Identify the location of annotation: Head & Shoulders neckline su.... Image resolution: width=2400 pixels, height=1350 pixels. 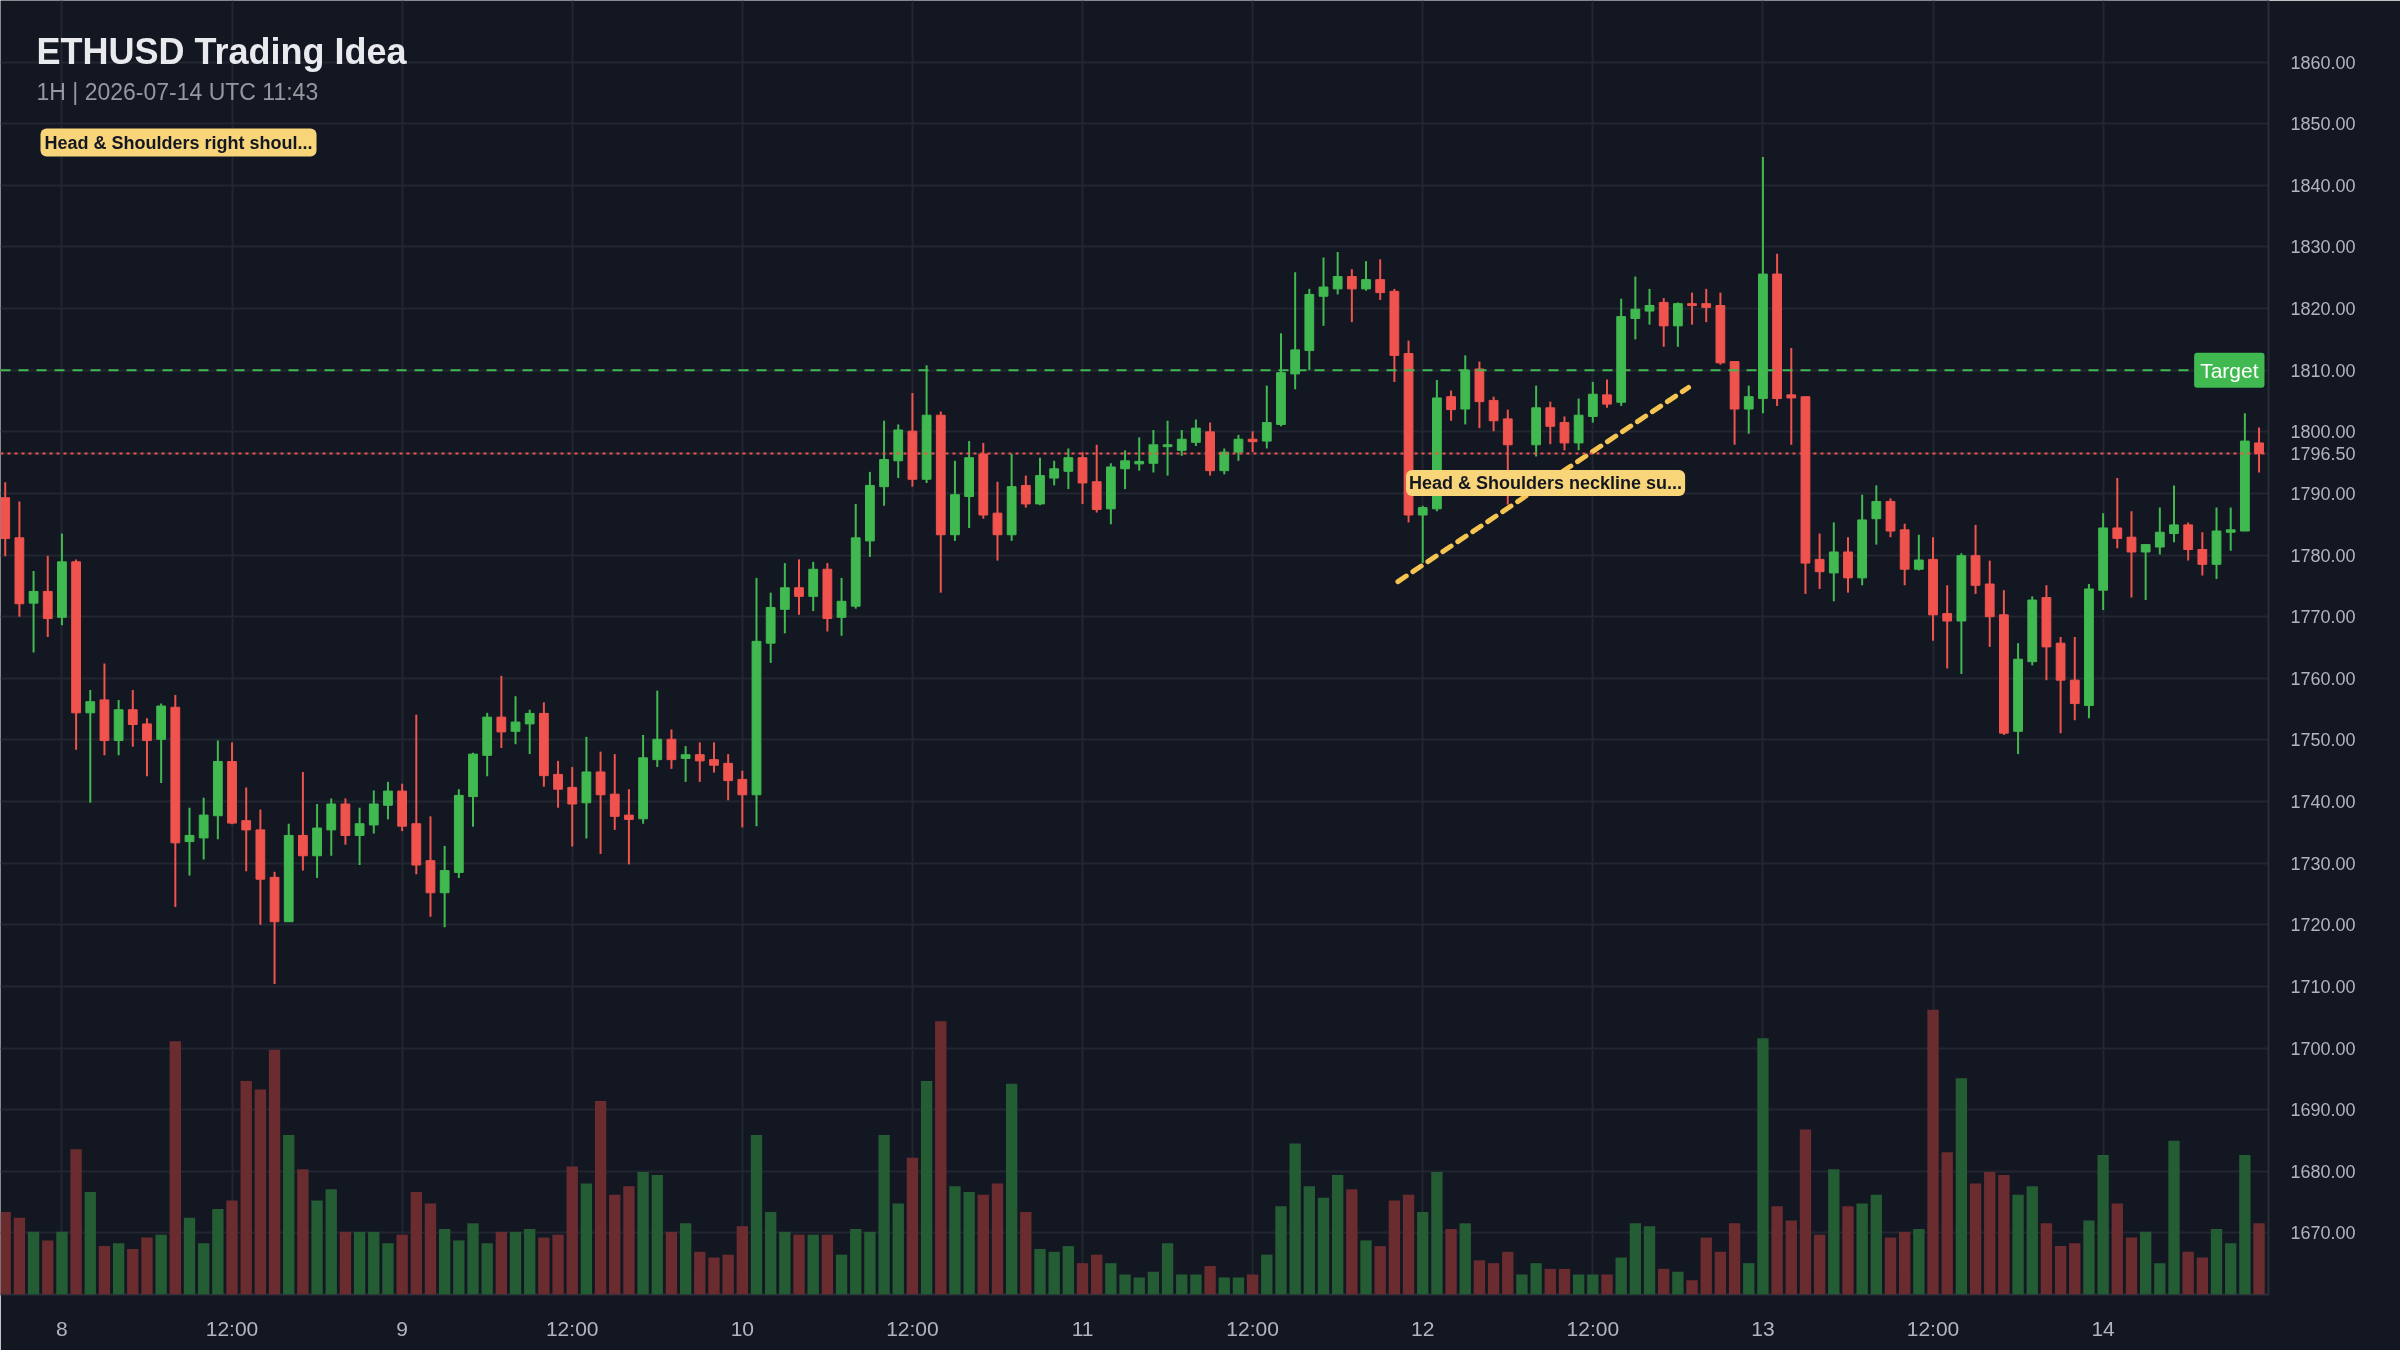
(1546, 482).